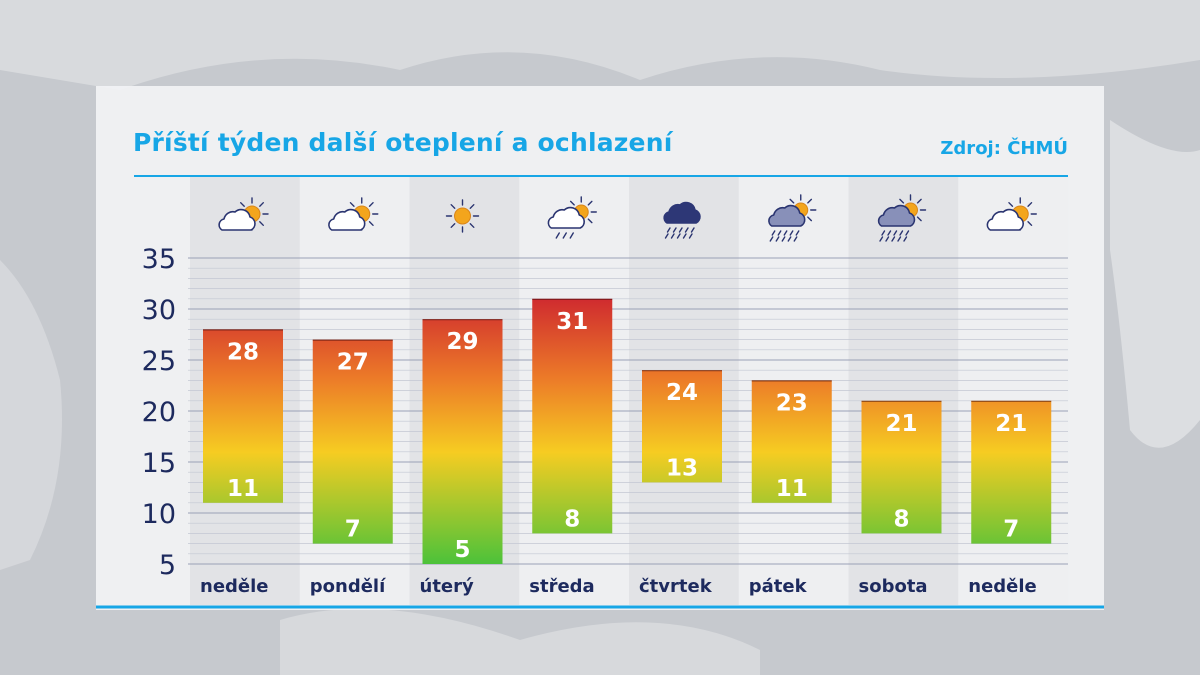  What do you see at coordinates (353, 363) in the screenshot?
I see `max-temp-label: 27` at bounding box center [353, 363].